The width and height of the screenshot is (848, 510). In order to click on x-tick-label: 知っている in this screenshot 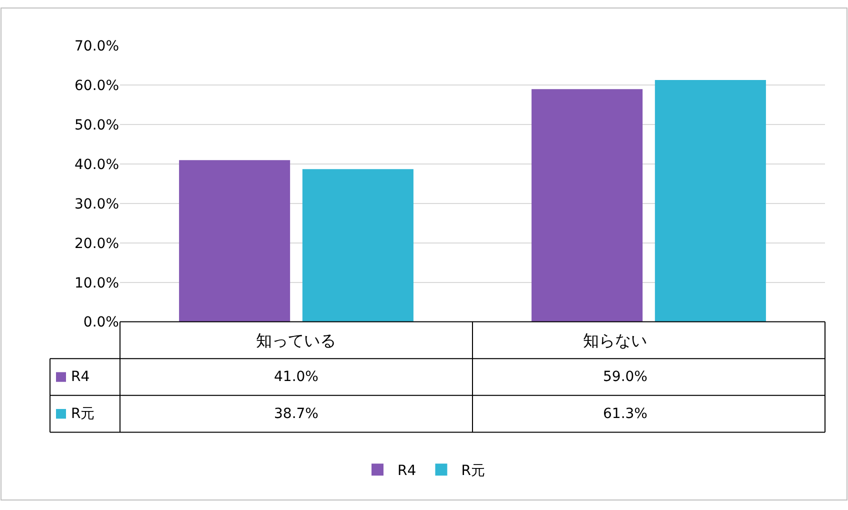, I will do `click(296, 340)`.